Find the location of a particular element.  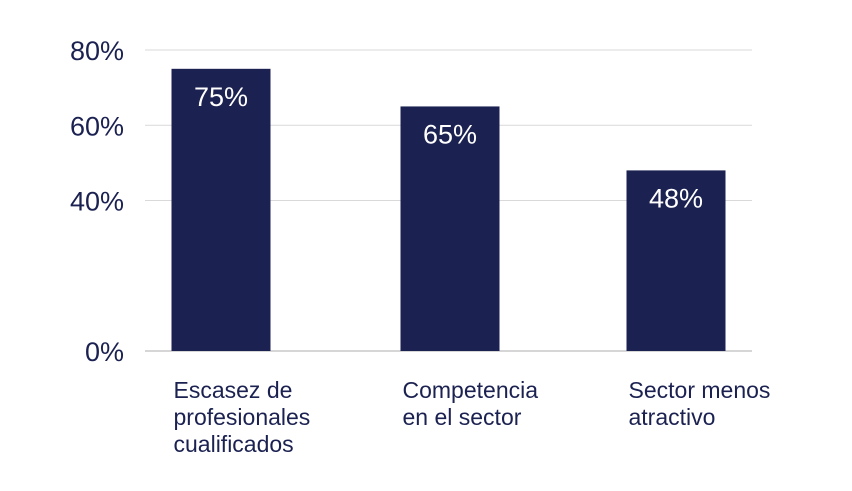

bar-value-label: 65% is located at coordinates (450, 134).